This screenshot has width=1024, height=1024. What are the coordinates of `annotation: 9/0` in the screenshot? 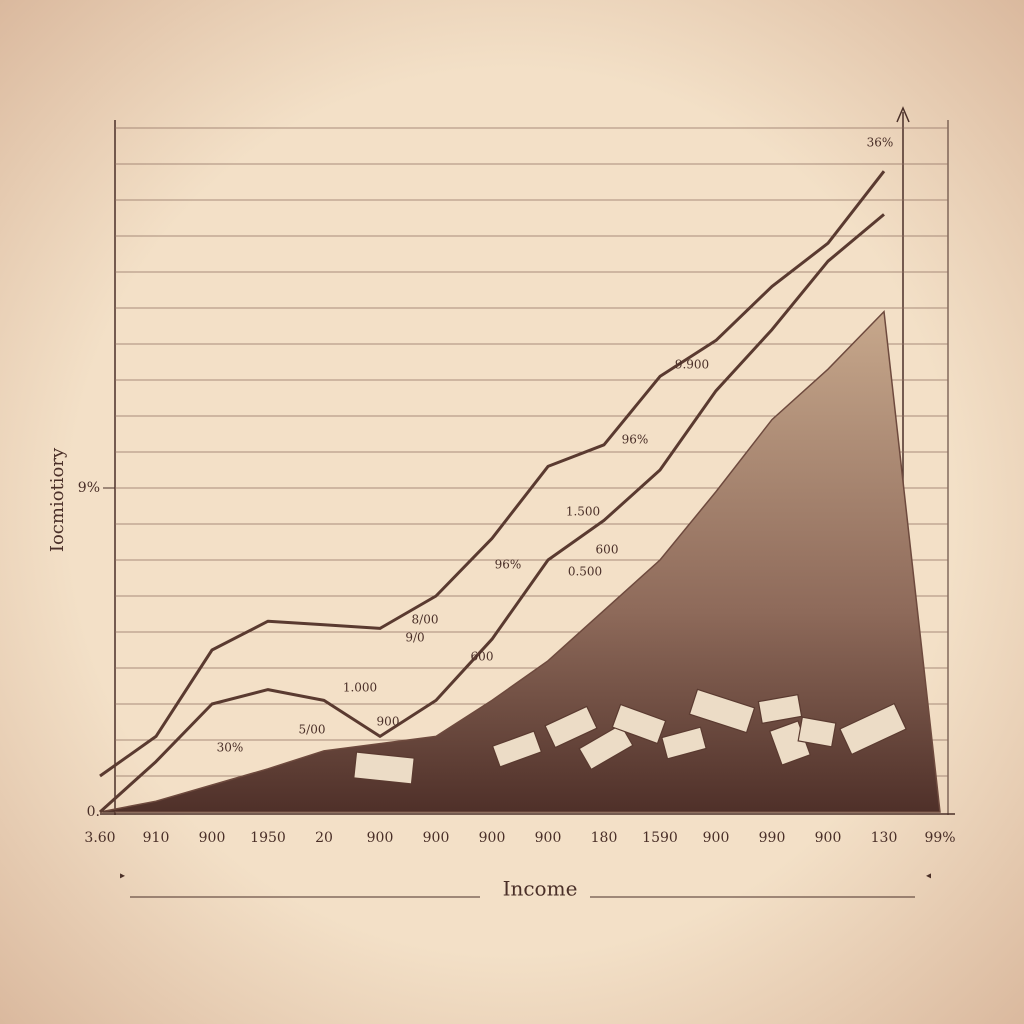 It's located at (414, 638).